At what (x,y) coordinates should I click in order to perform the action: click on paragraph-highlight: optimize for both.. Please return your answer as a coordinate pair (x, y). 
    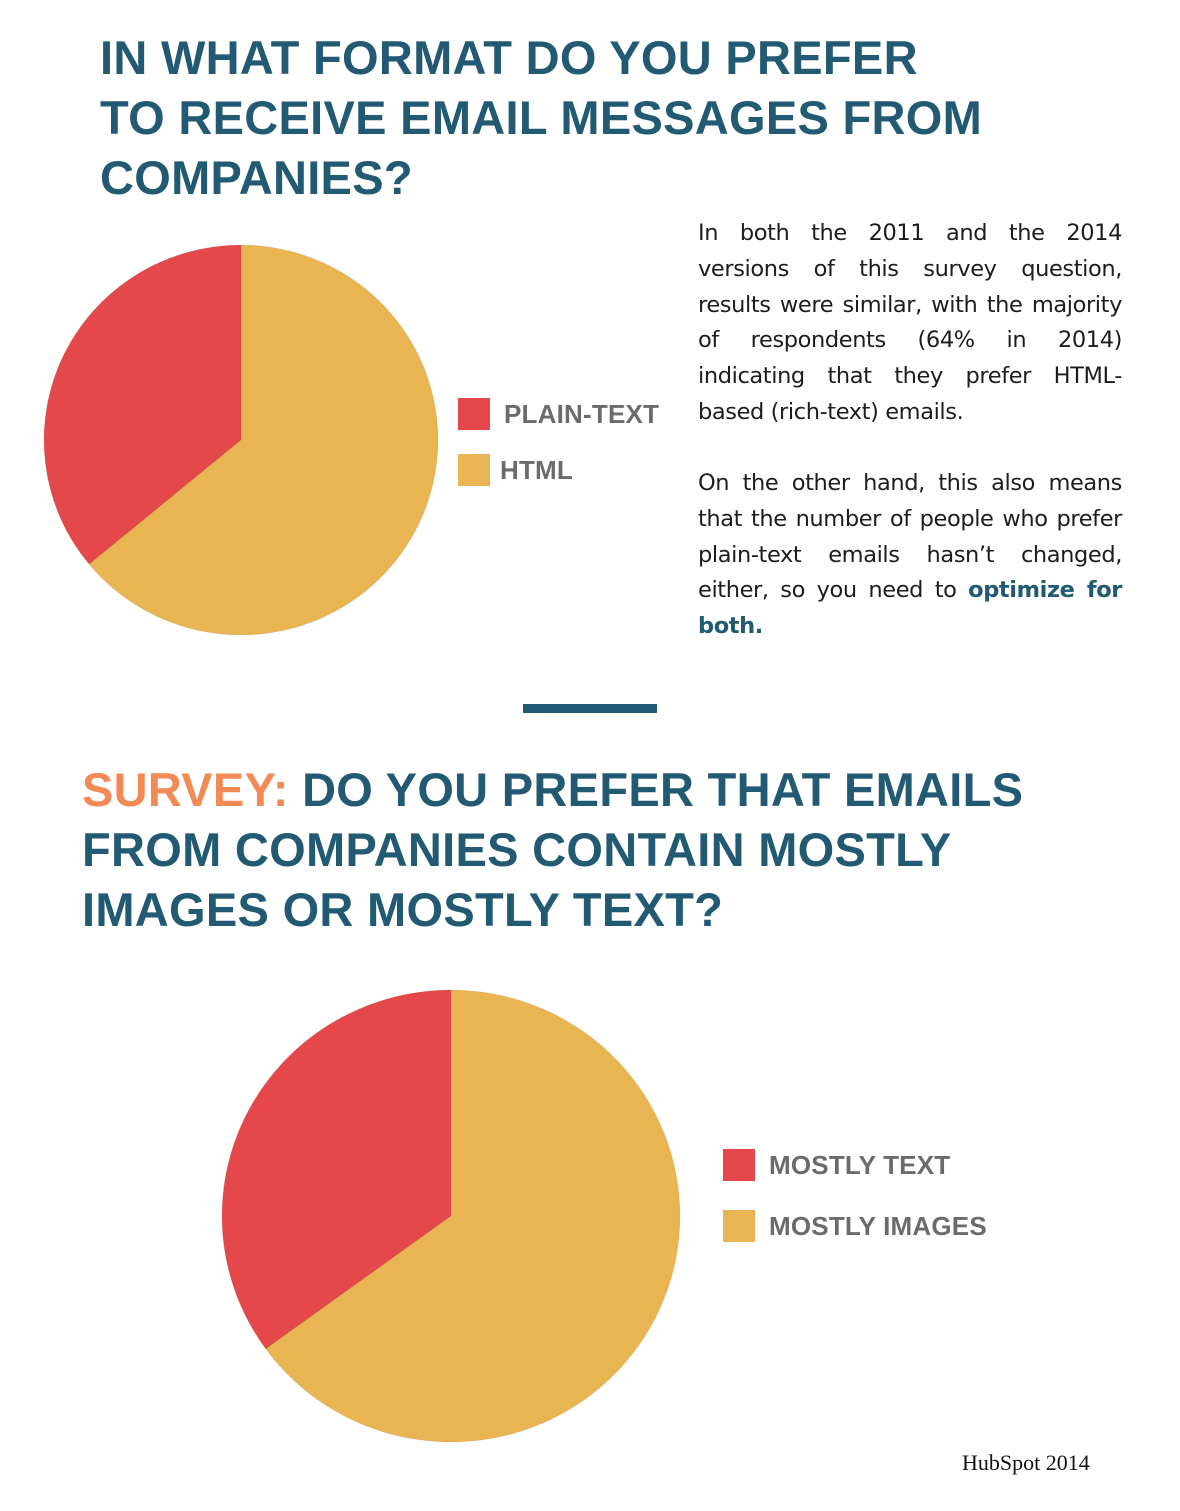
    Looking at the image, I should click on (910, 608).